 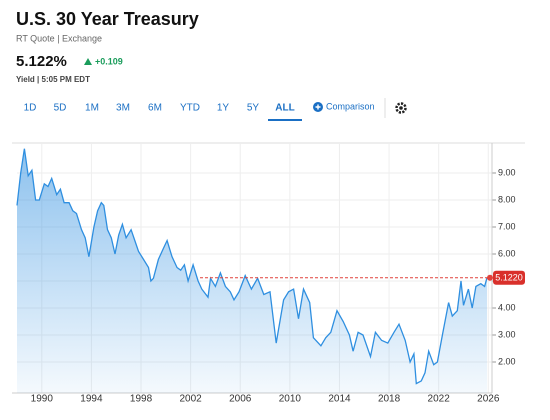 I want to click on comparison: Comparison, so click(x=350, y=106).